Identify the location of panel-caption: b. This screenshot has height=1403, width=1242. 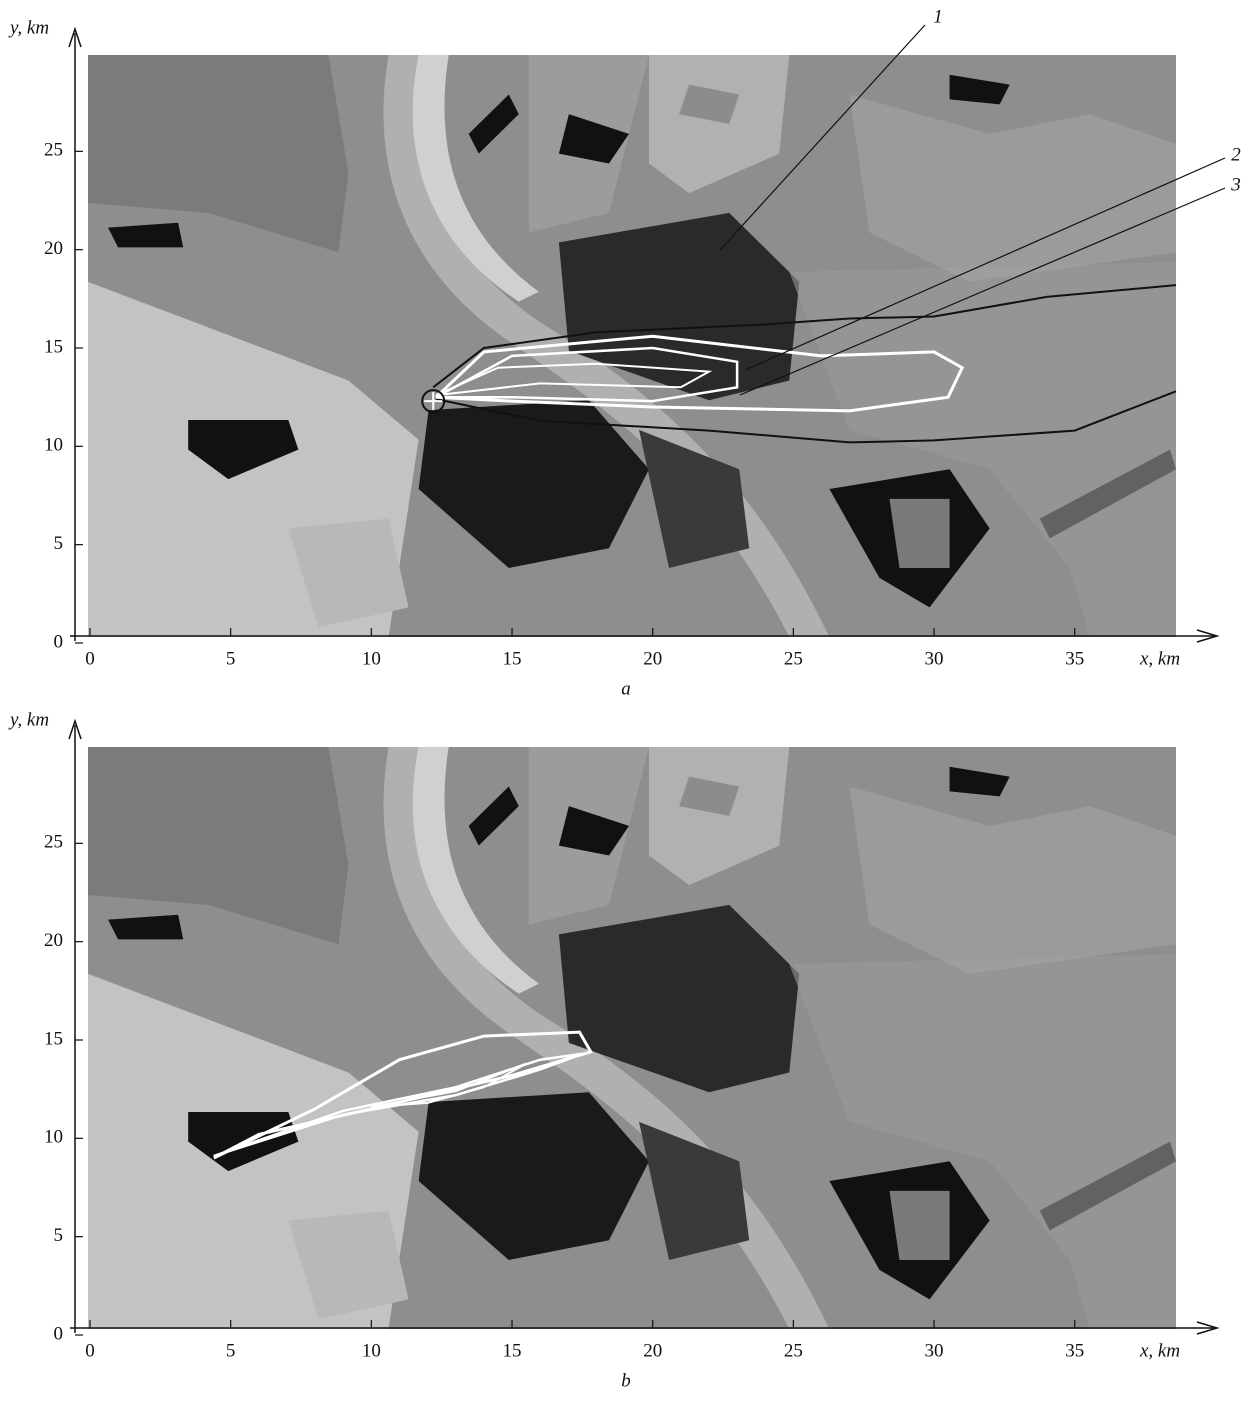
(626, 1380).